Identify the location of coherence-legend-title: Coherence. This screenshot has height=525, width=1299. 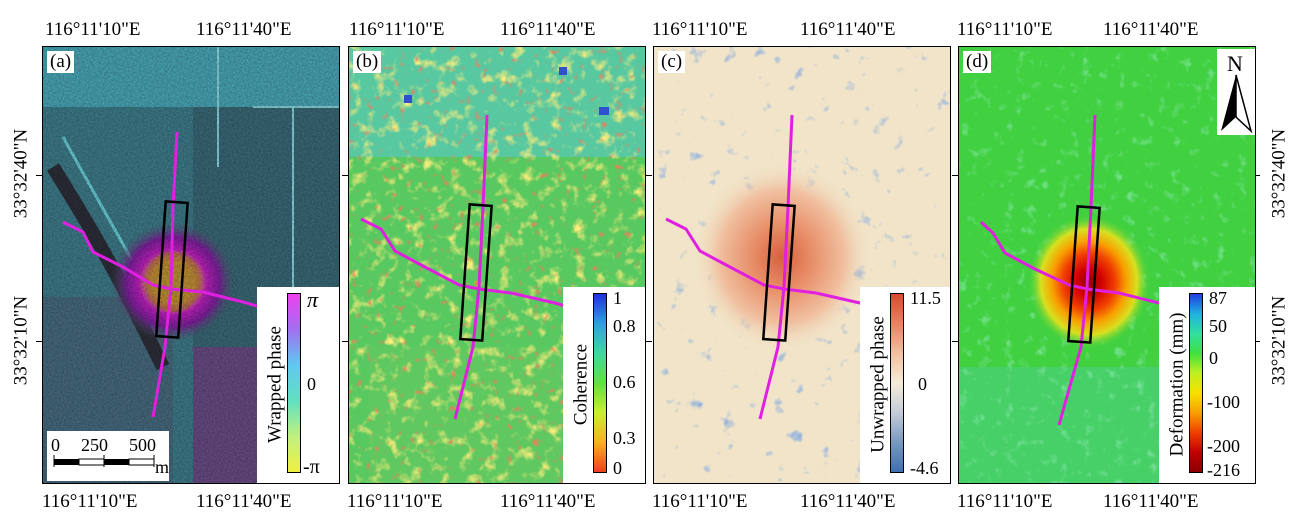
(581, 384).